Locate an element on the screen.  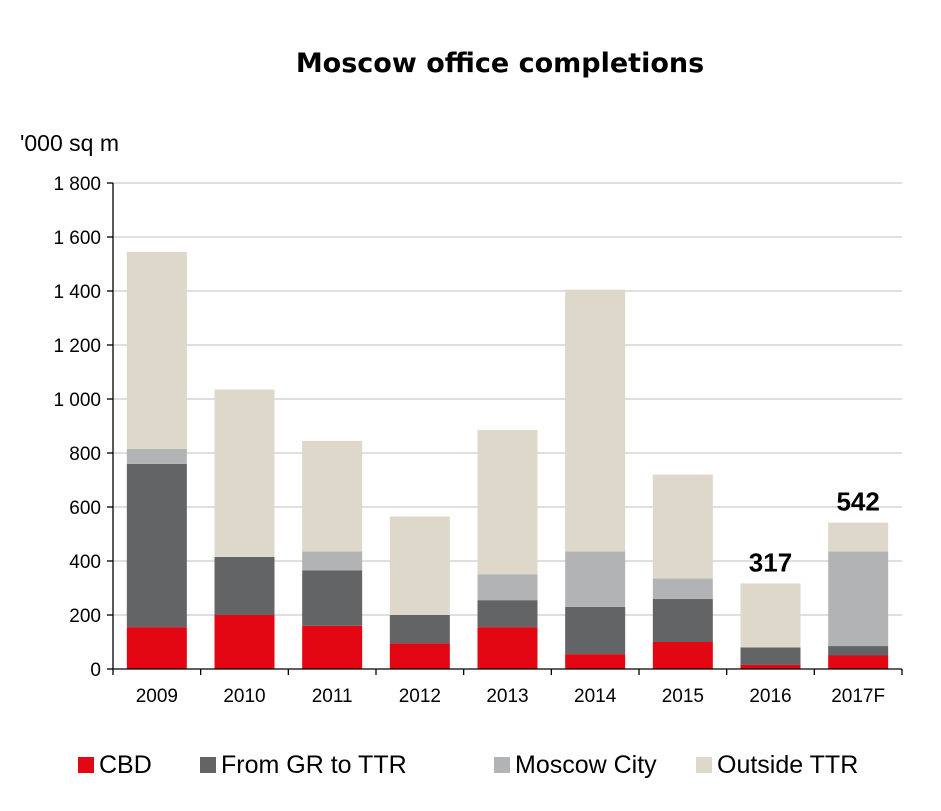
x-tick-label: 2011 is located at coordinates (332, 696).